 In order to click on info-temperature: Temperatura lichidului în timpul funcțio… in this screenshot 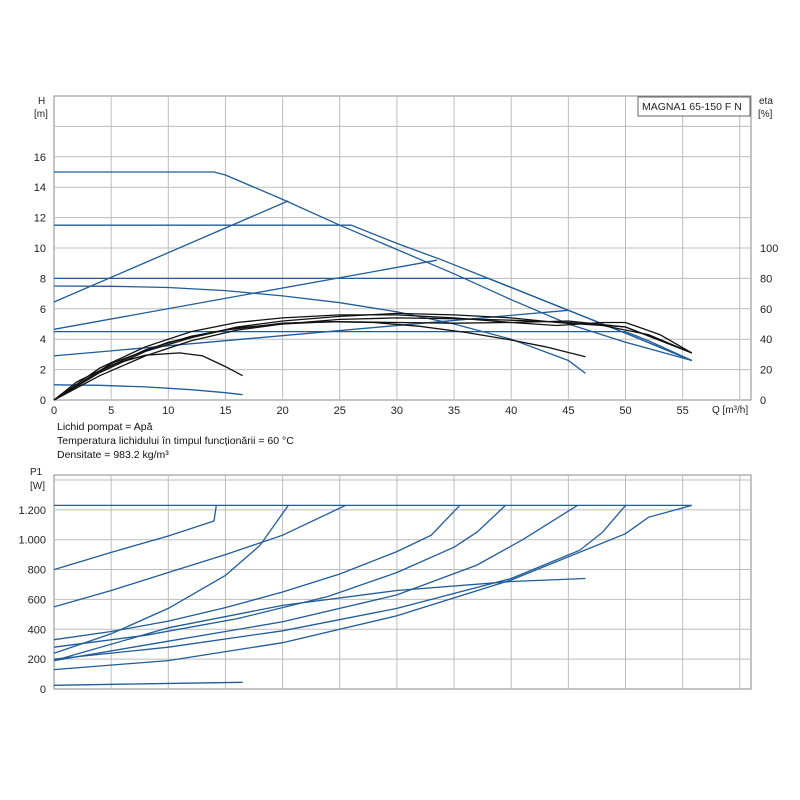, I will do `click(175, 441)`.